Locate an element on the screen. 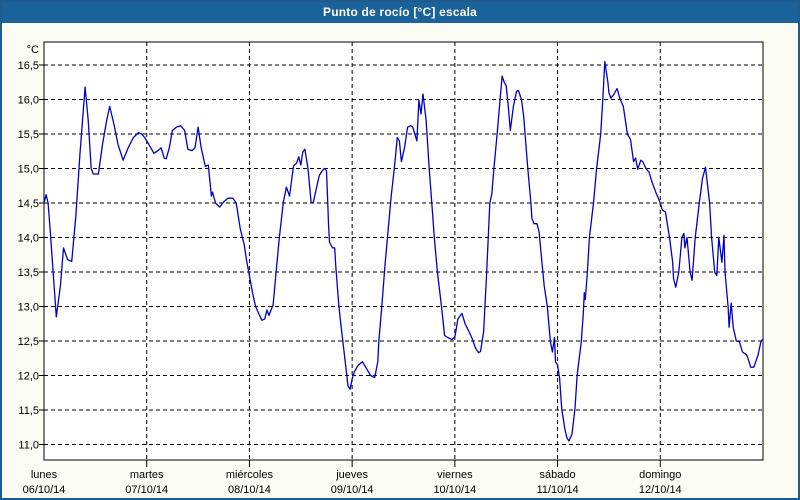  y-tick-label: 12,0 is located at coordinates (28, 377).